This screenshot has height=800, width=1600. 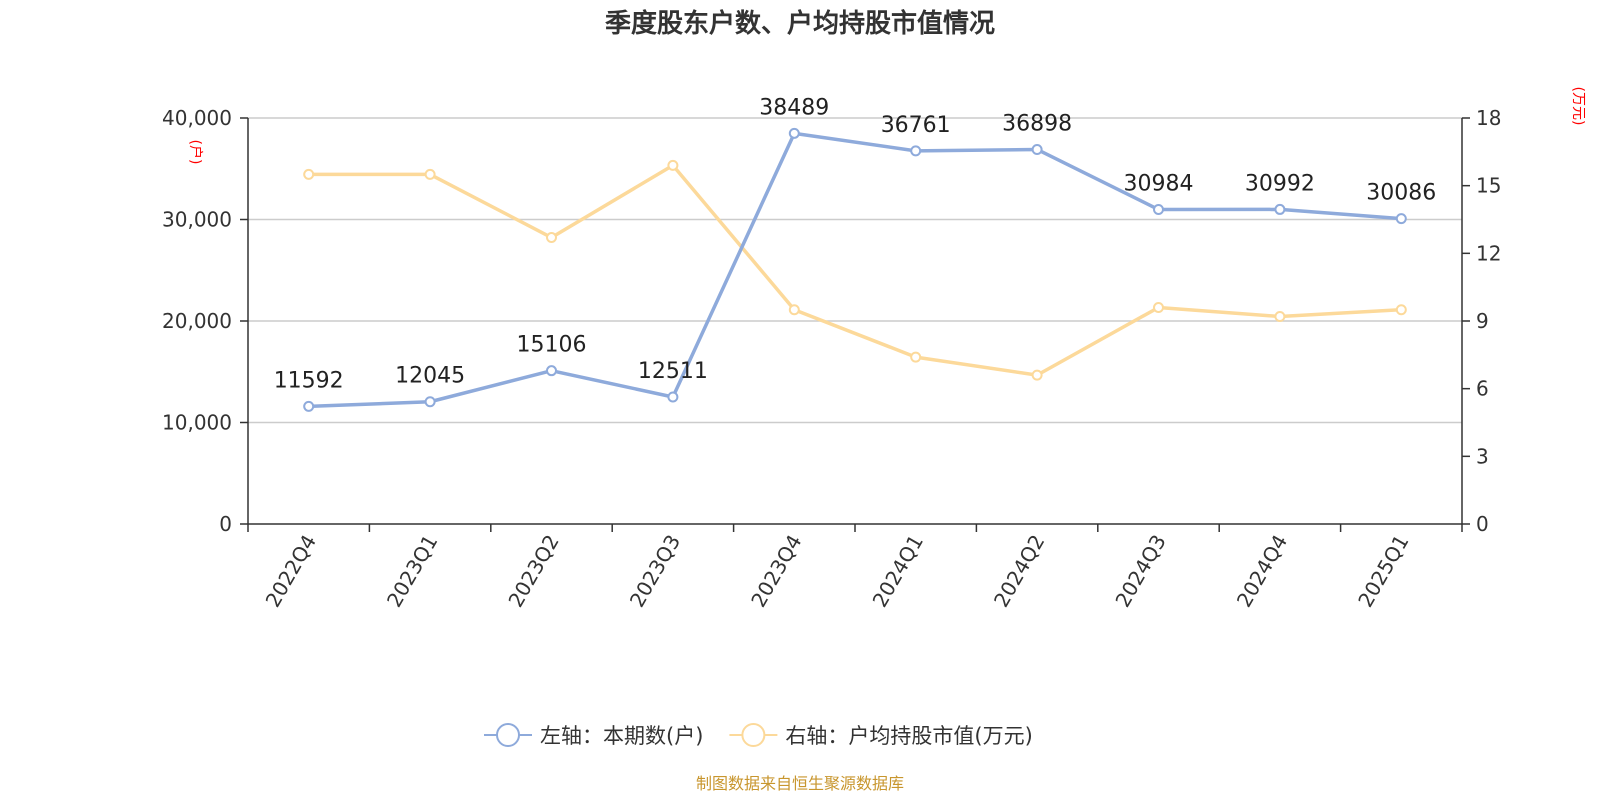 What do you see at coordinates (533, 571) in the screenshot?
I see `x-axis-tick-label: 2023Q2` at bounding box center [533, 571].